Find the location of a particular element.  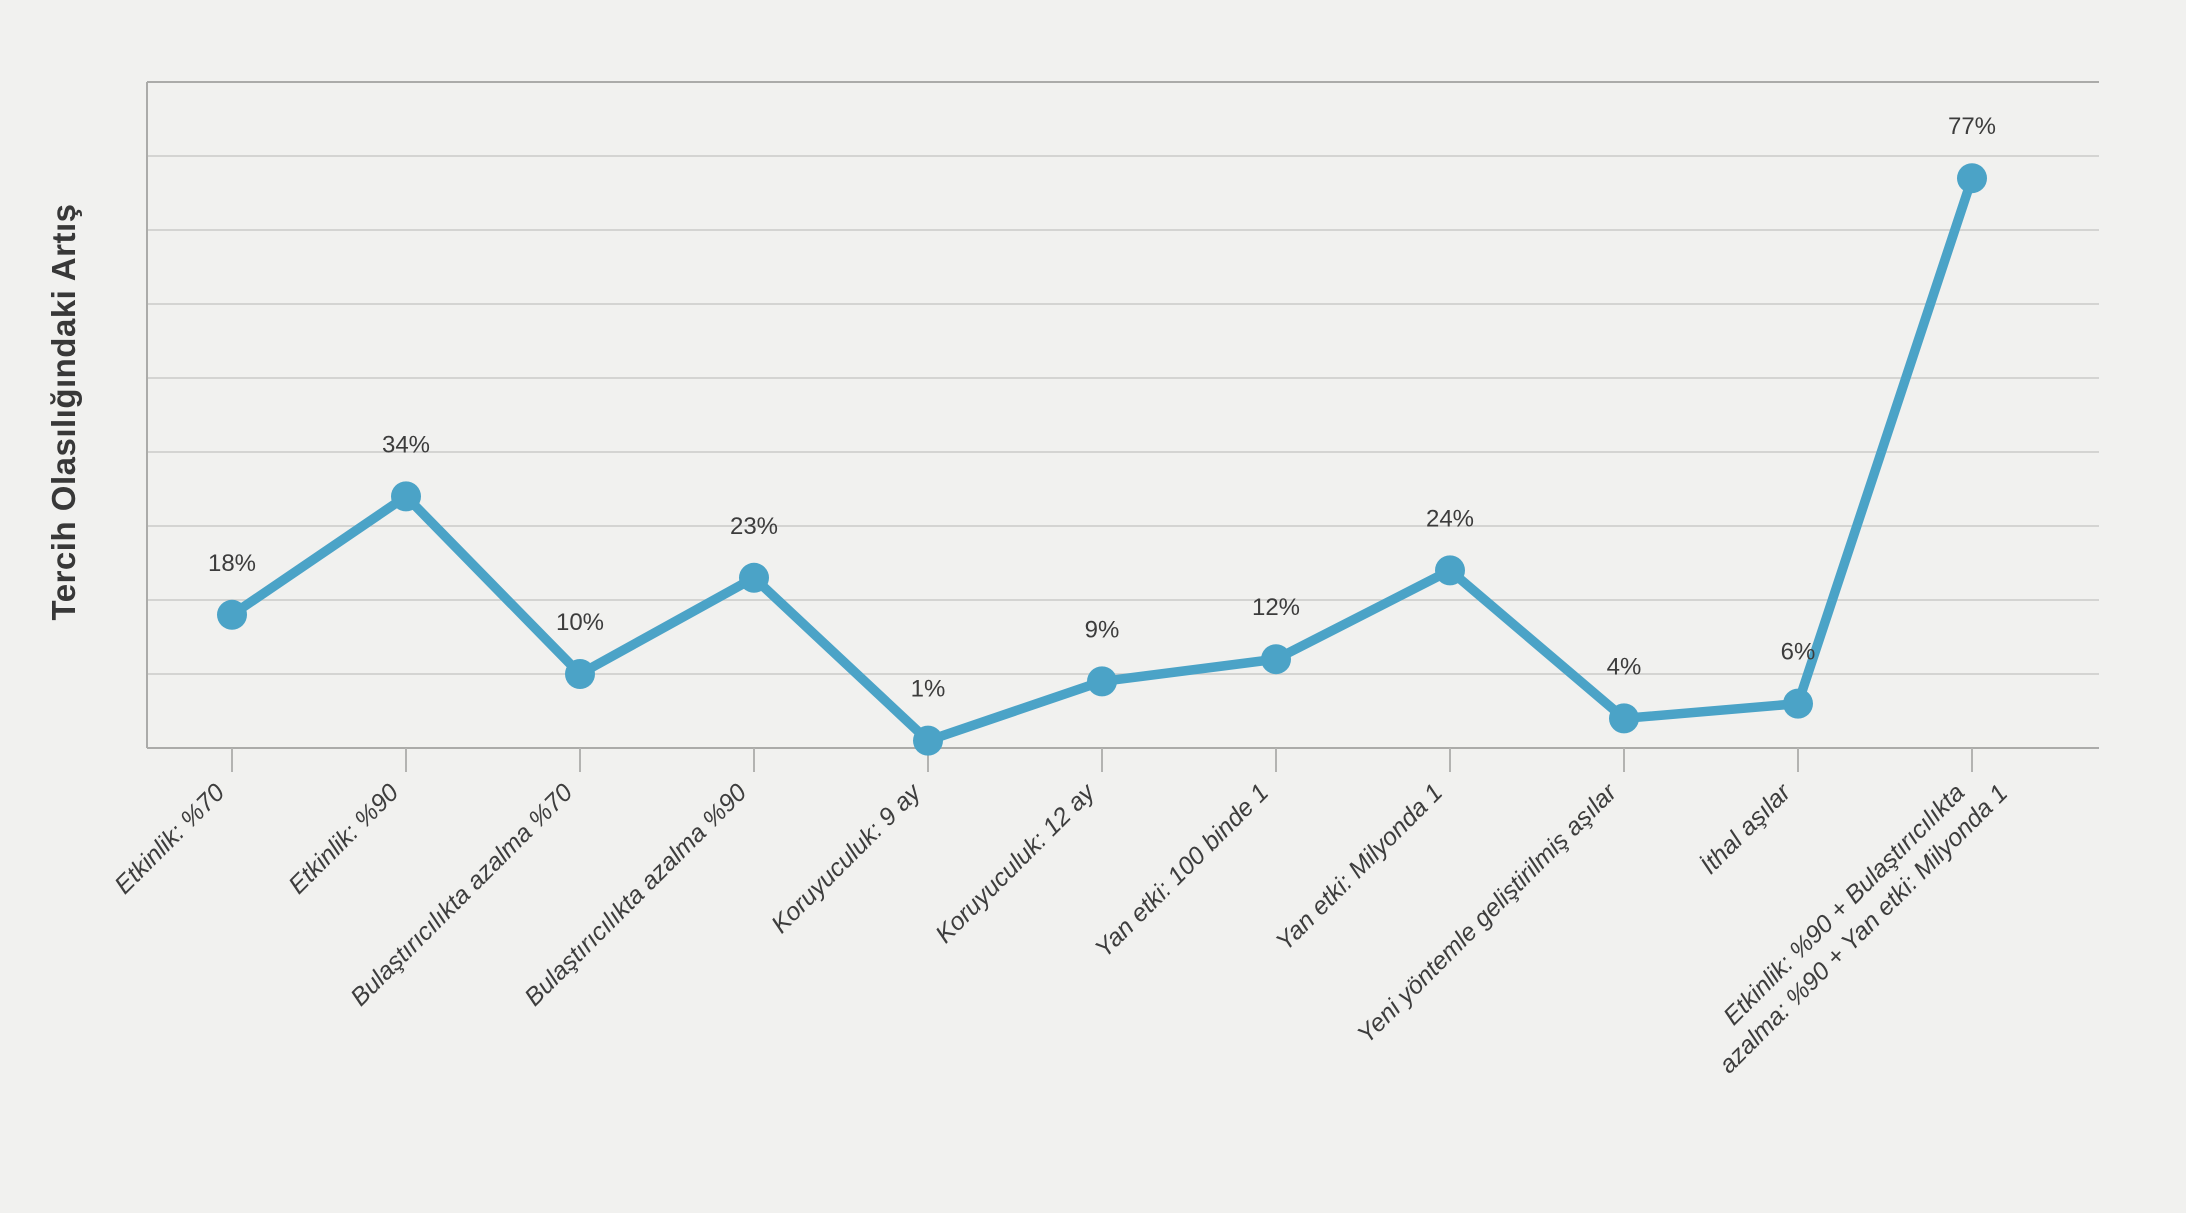

x-axis-label: Yan etki: Milyonda 1 is located at coordinates (1360, 867).